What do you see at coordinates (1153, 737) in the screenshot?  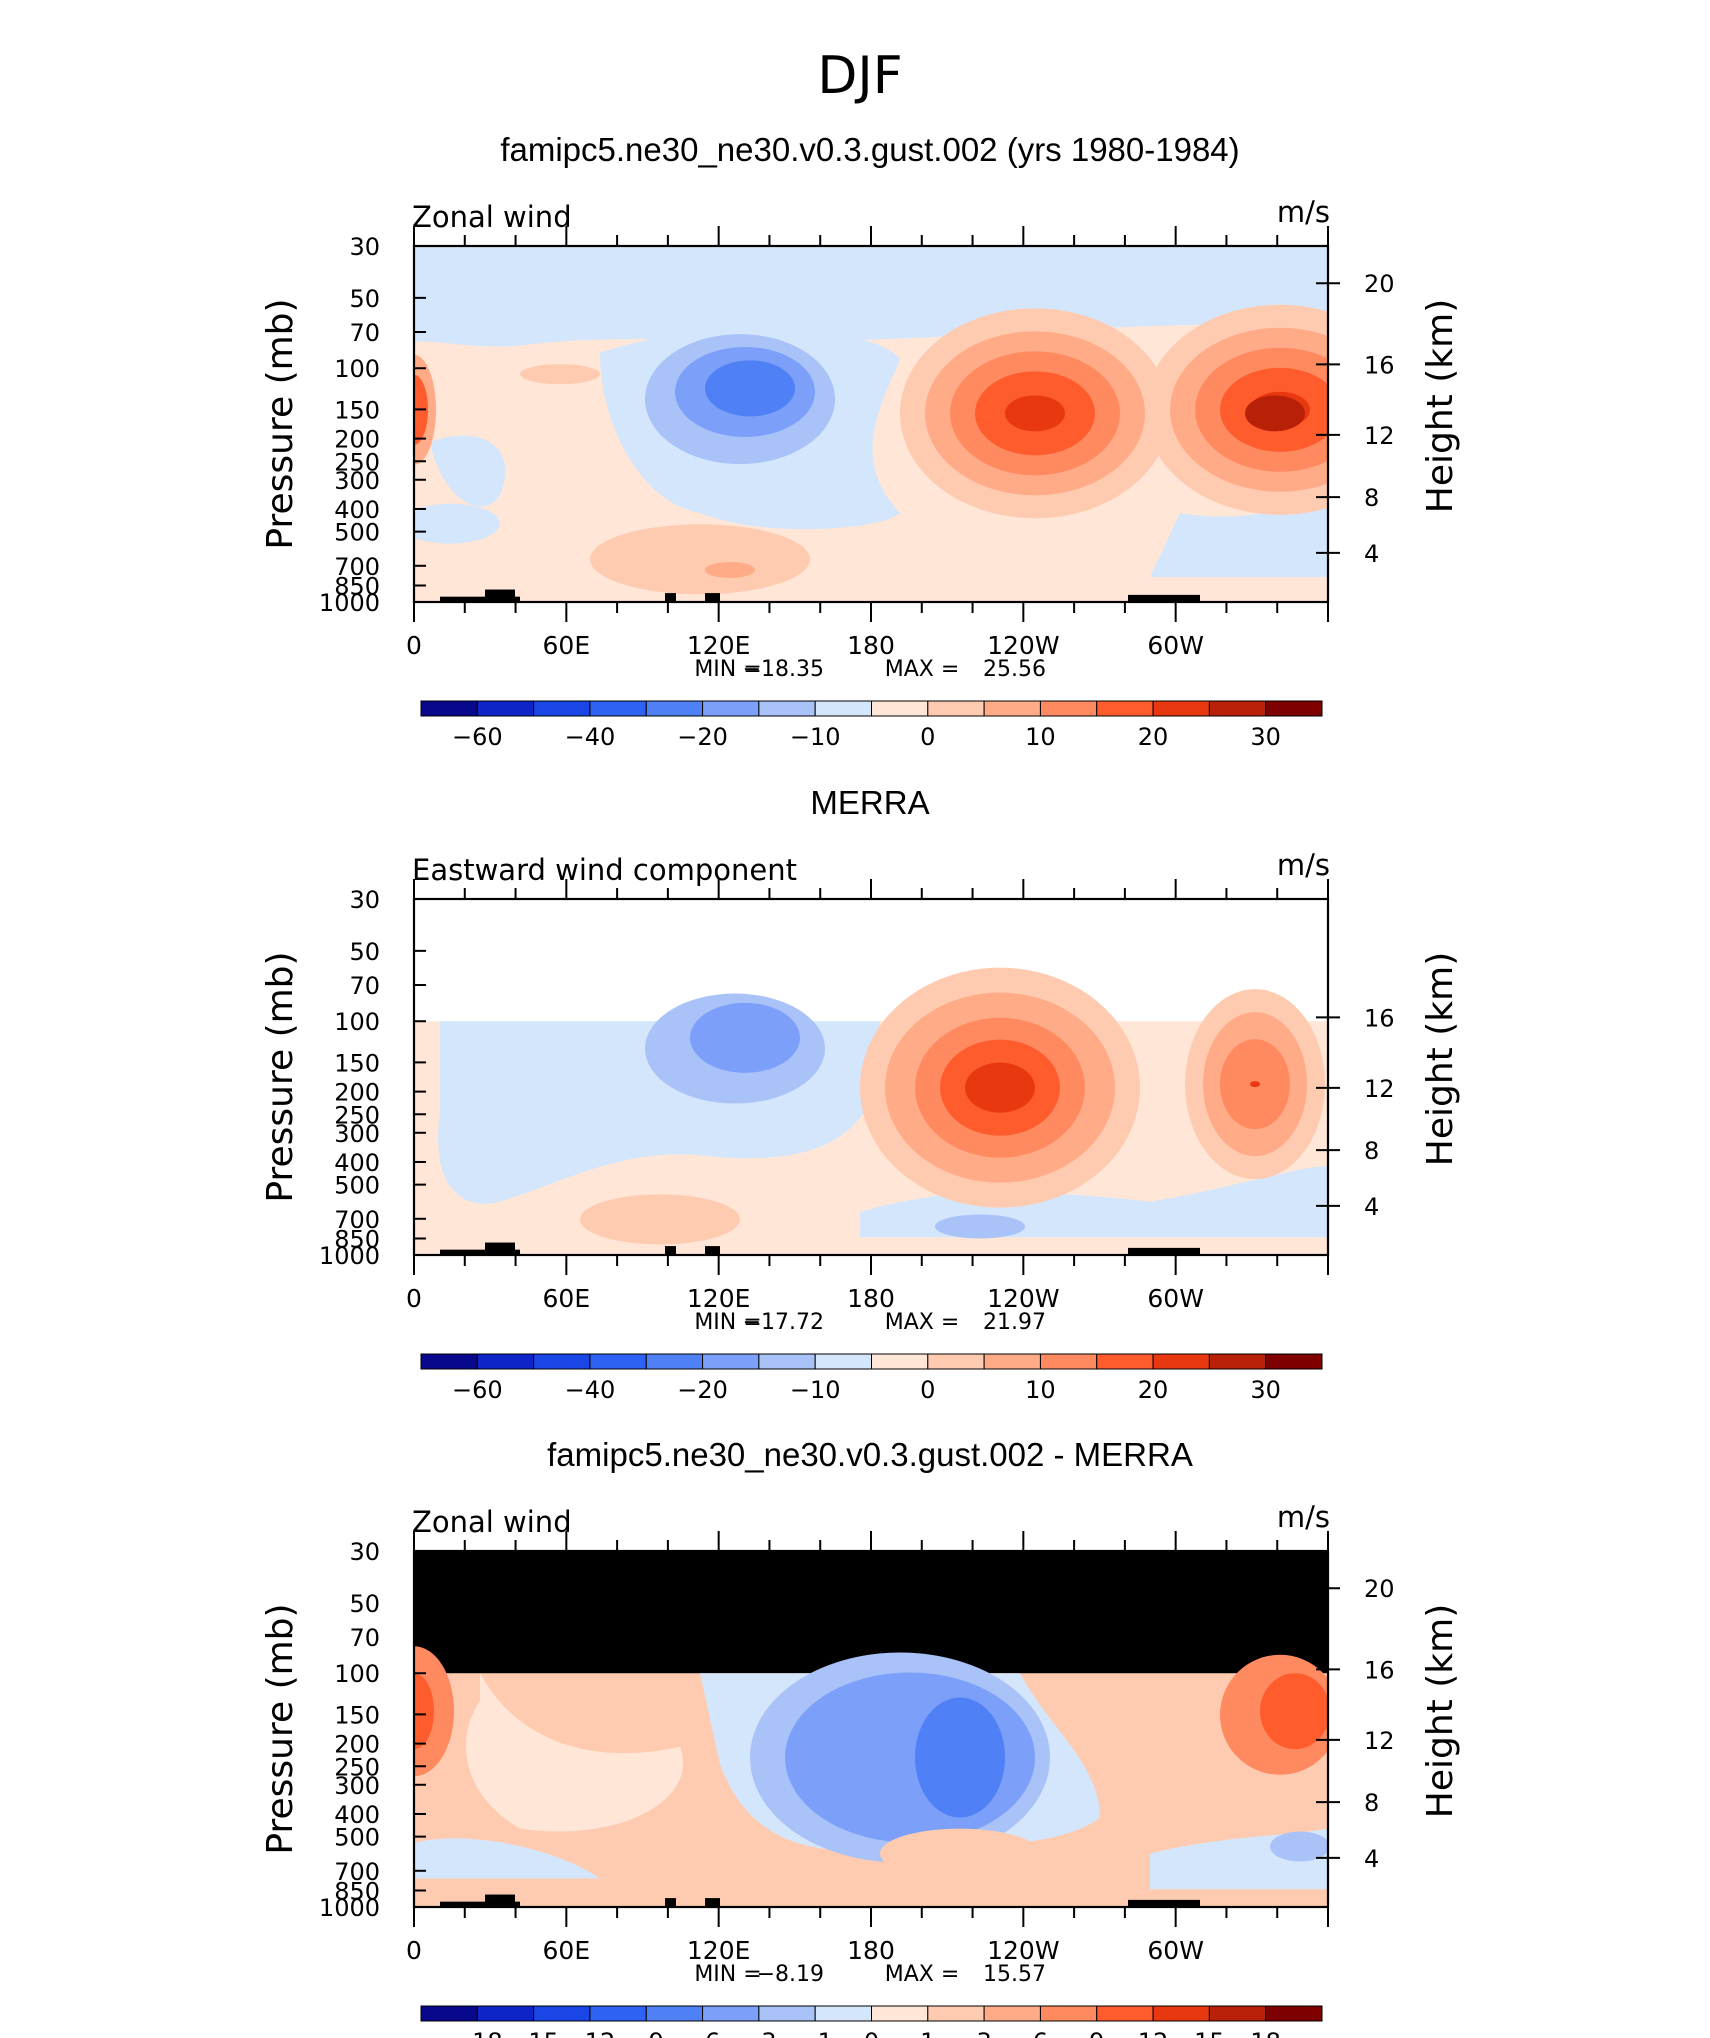 I see `colorbar-tick-label: 20` at bounding box center [1153, 737].